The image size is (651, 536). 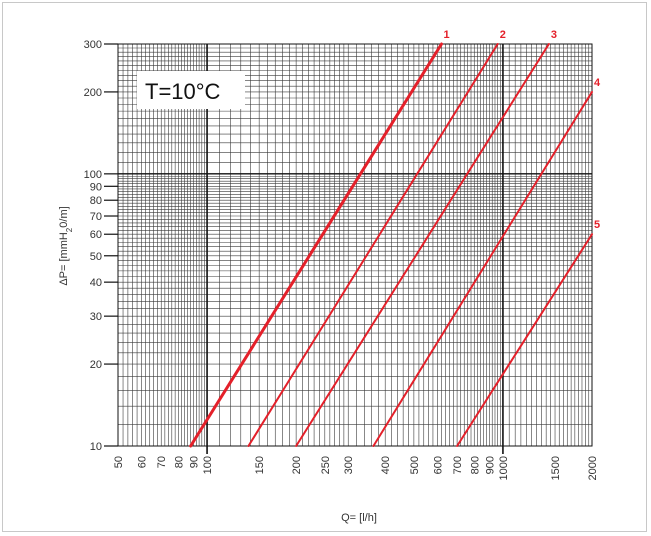 What do you see at coordinates (438, 465) in the screenshot?
I see `x-tick-label: 600` at bounding box center [438, 465].